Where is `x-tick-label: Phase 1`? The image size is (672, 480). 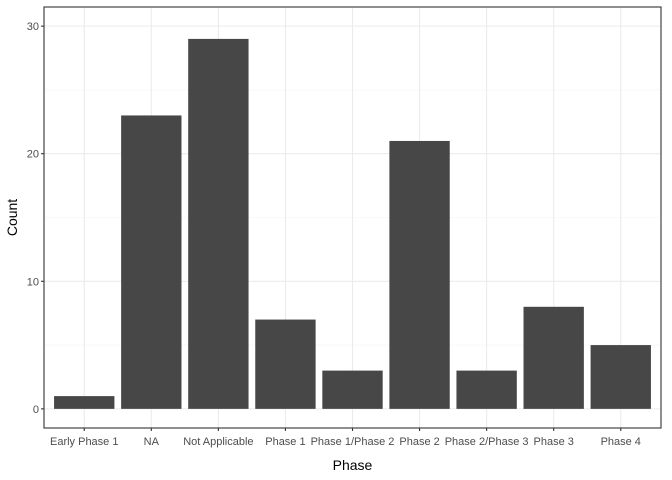 x-tick-label: Phase 1 is located at coordinates (285, 442).